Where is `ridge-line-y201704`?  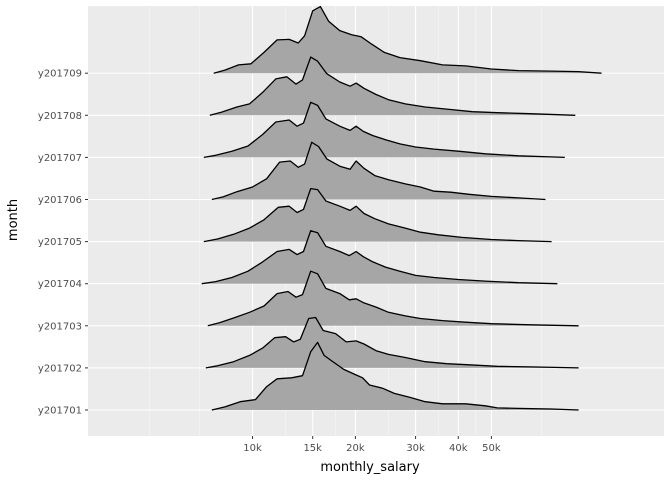
ridge-line-y201704 is located at coordinates (379, 257).